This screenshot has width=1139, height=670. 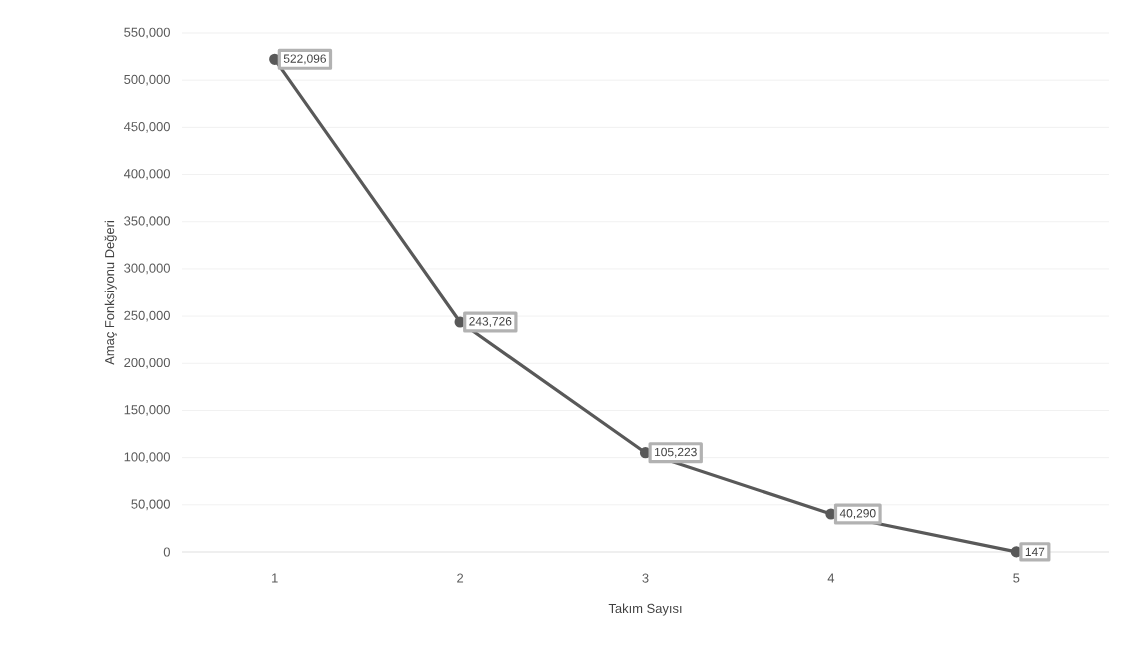 What do you see at coordinates (146, 174) in the screenshot?
I see `y-tick-label: 400,000` at bounding box center [146, 174].